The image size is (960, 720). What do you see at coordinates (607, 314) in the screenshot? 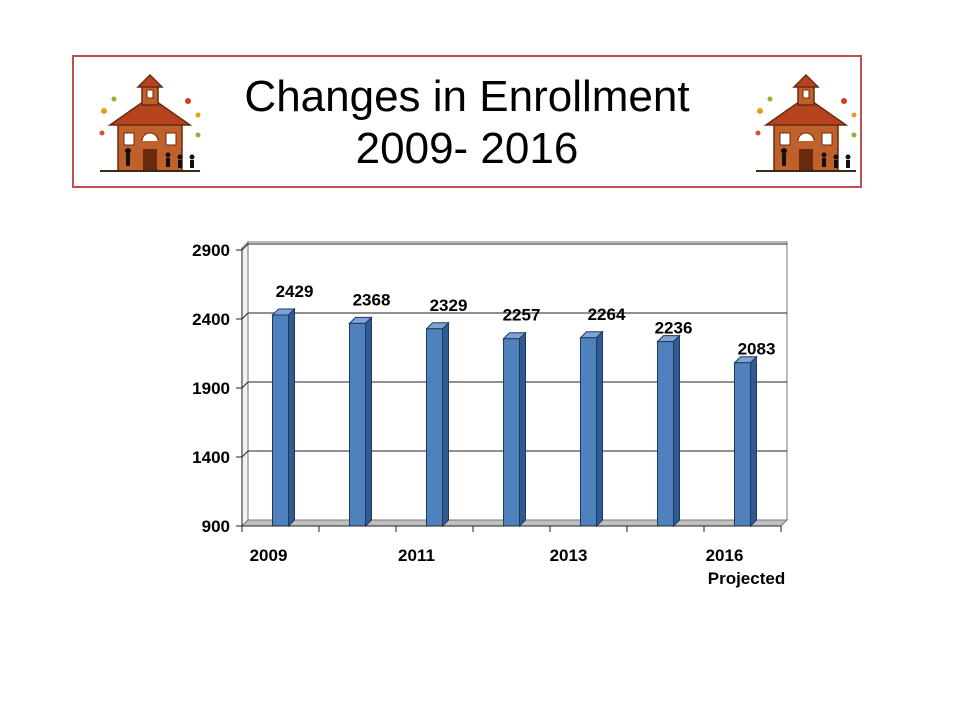
I see `data-label: 2264` at bounding box center [607, 314].